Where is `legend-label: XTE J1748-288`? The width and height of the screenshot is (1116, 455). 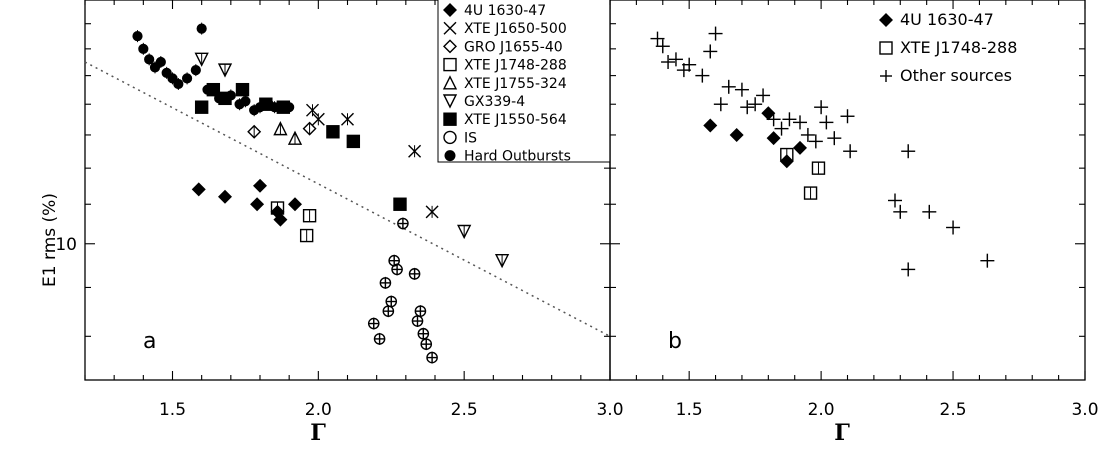
legend-label: XTE J1748-288 is located at coordinates (958, 47).